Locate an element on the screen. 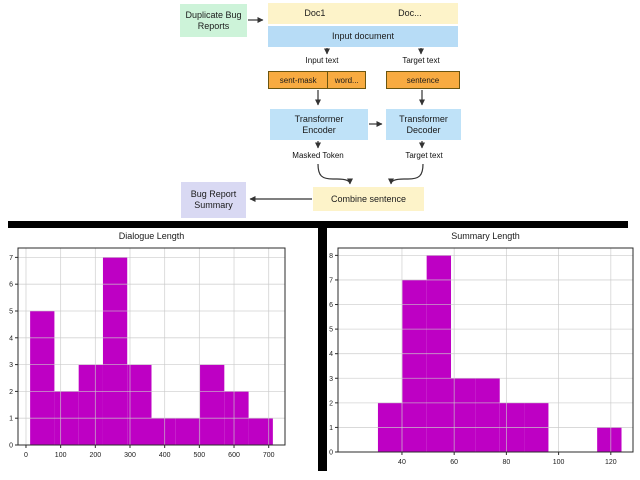 The image size is (640, 480). chart-title: Summary Length is located at coordinates (485, 236).